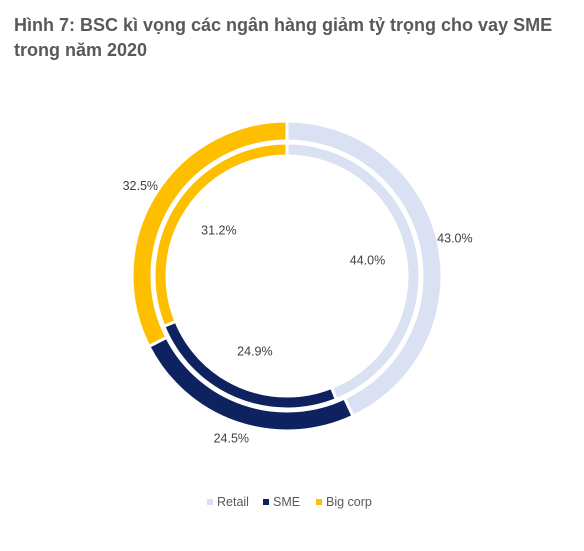 The height and width of the screenshot is (551, 584). I want to click on legend: Retail SME Big corp, so click(289, 502).